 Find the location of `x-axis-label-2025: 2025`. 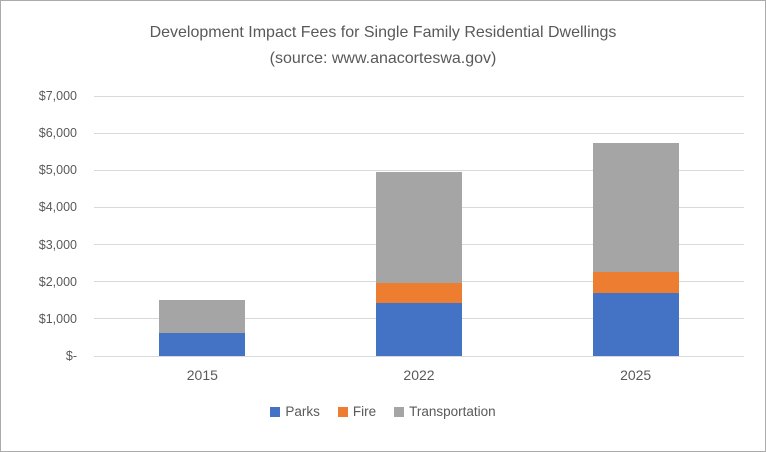

x-axis-label-2025: 2025 is located at coordinates (636, 375).